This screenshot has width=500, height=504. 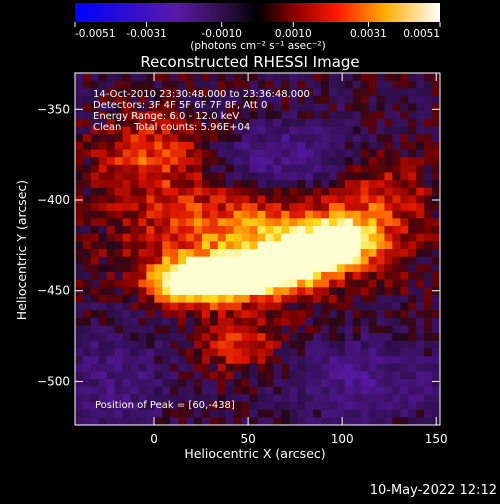 I want to click on colorbar-units: (photons cm⁻² s⁻¹ asec⁻²), so click(x=257, y=46).